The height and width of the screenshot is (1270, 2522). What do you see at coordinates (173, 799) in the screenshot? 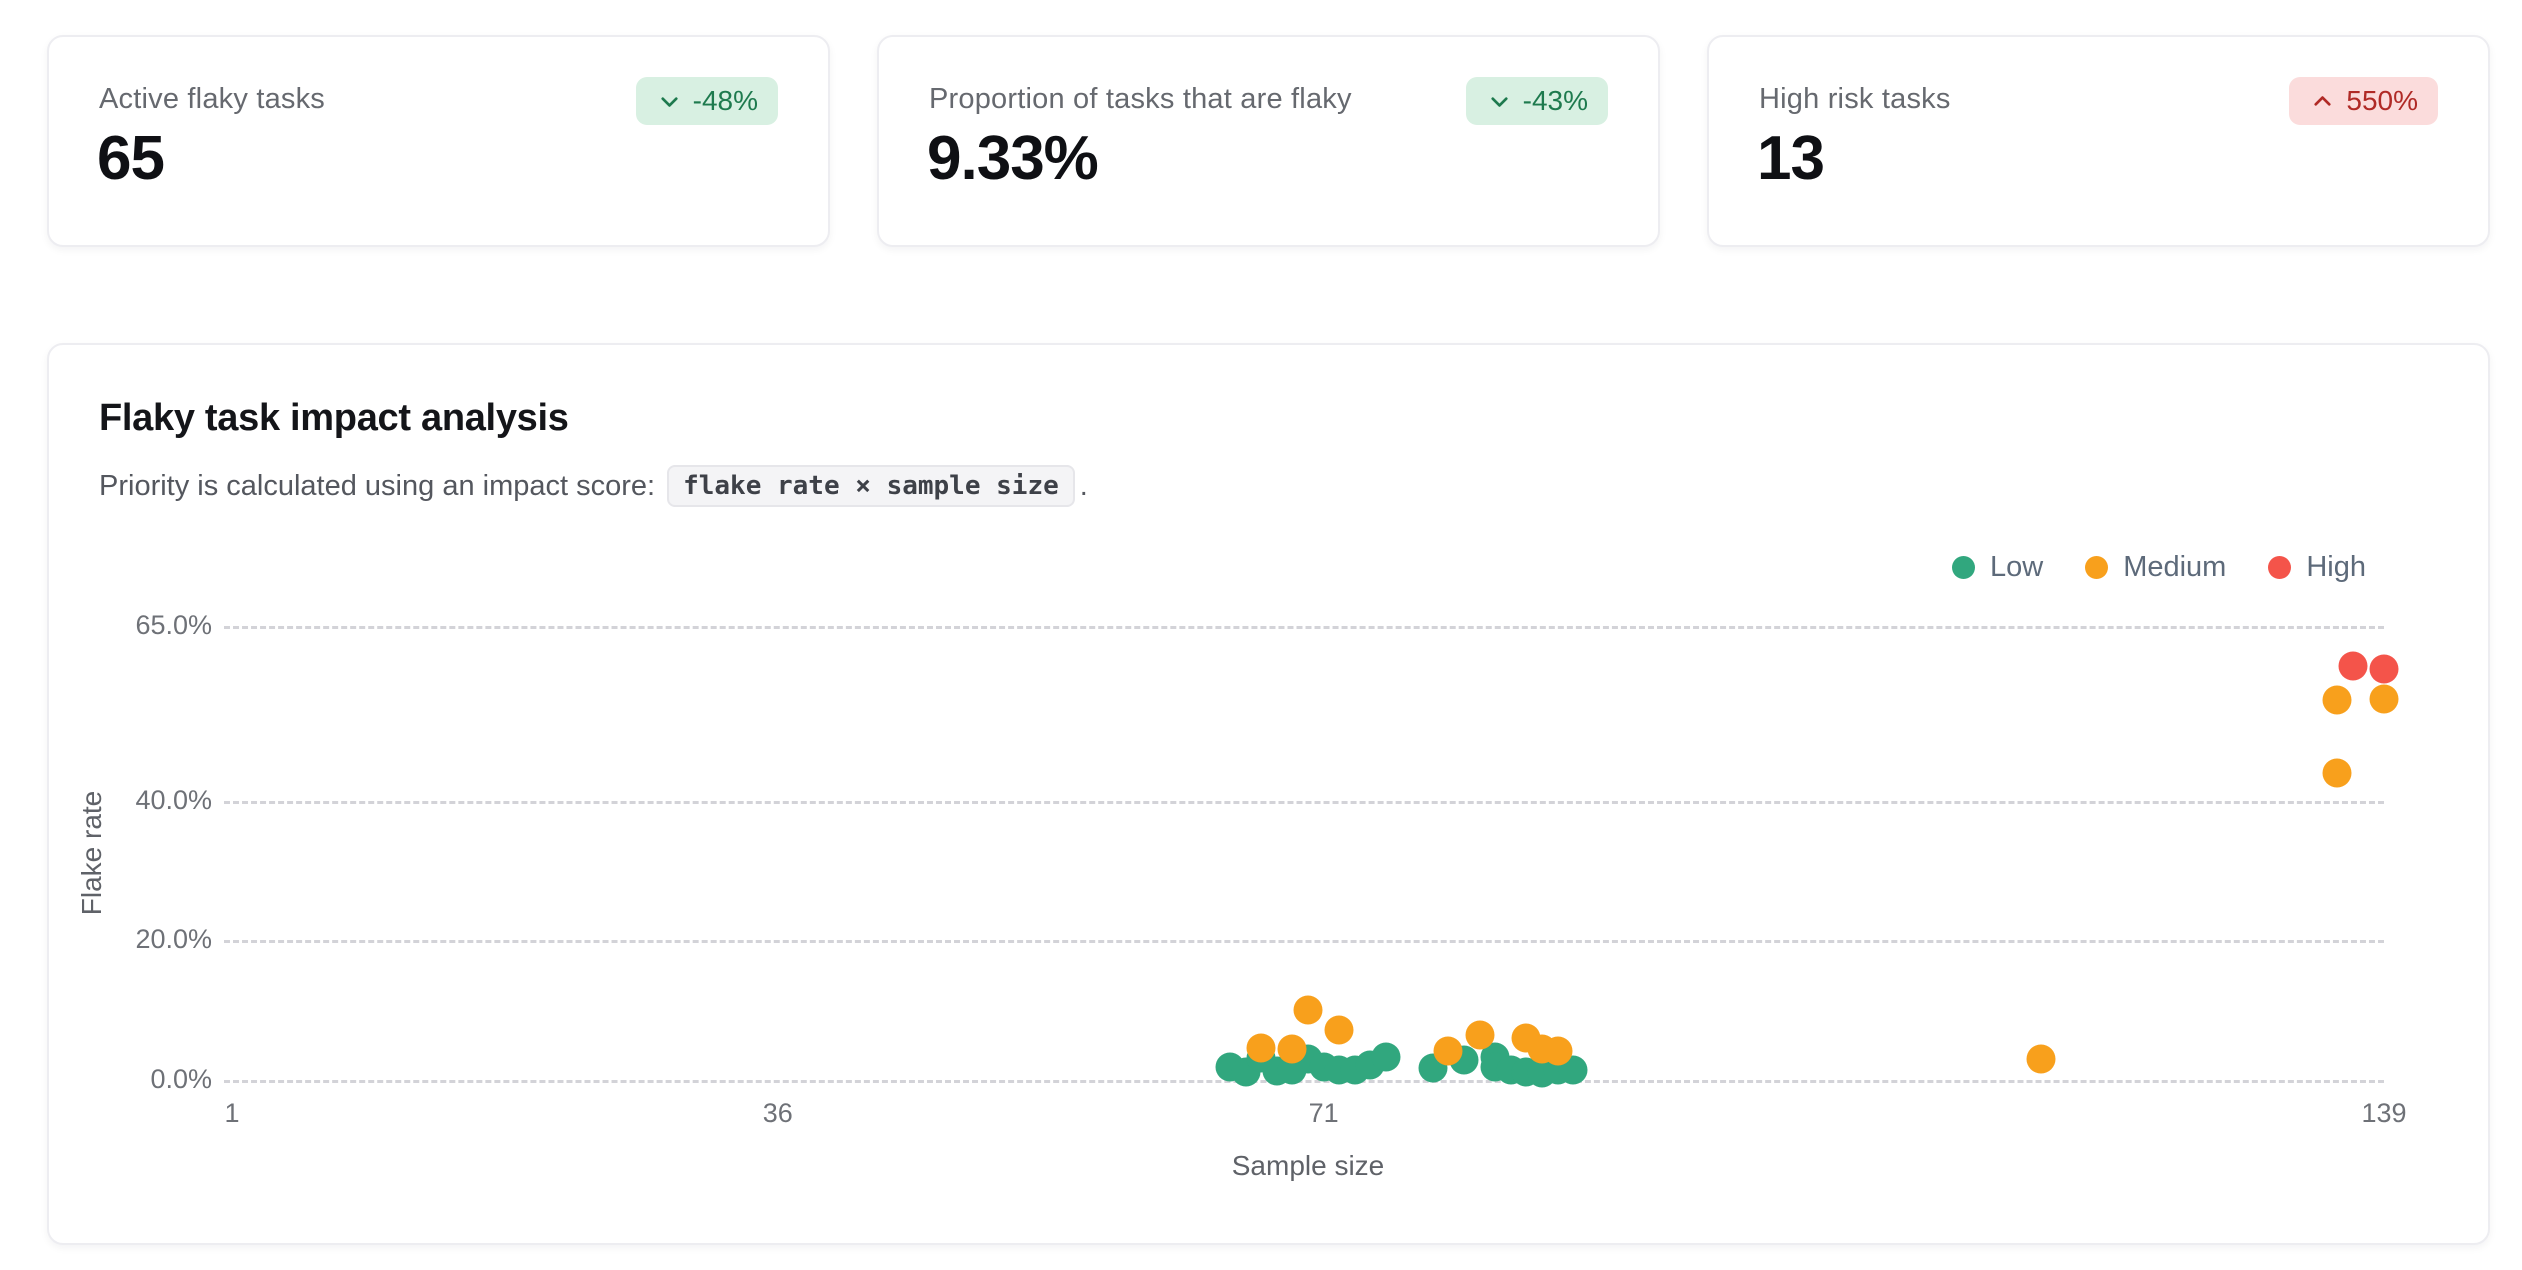
I see `y-tick-label: 40.0%` at bounding box center [173, 799].